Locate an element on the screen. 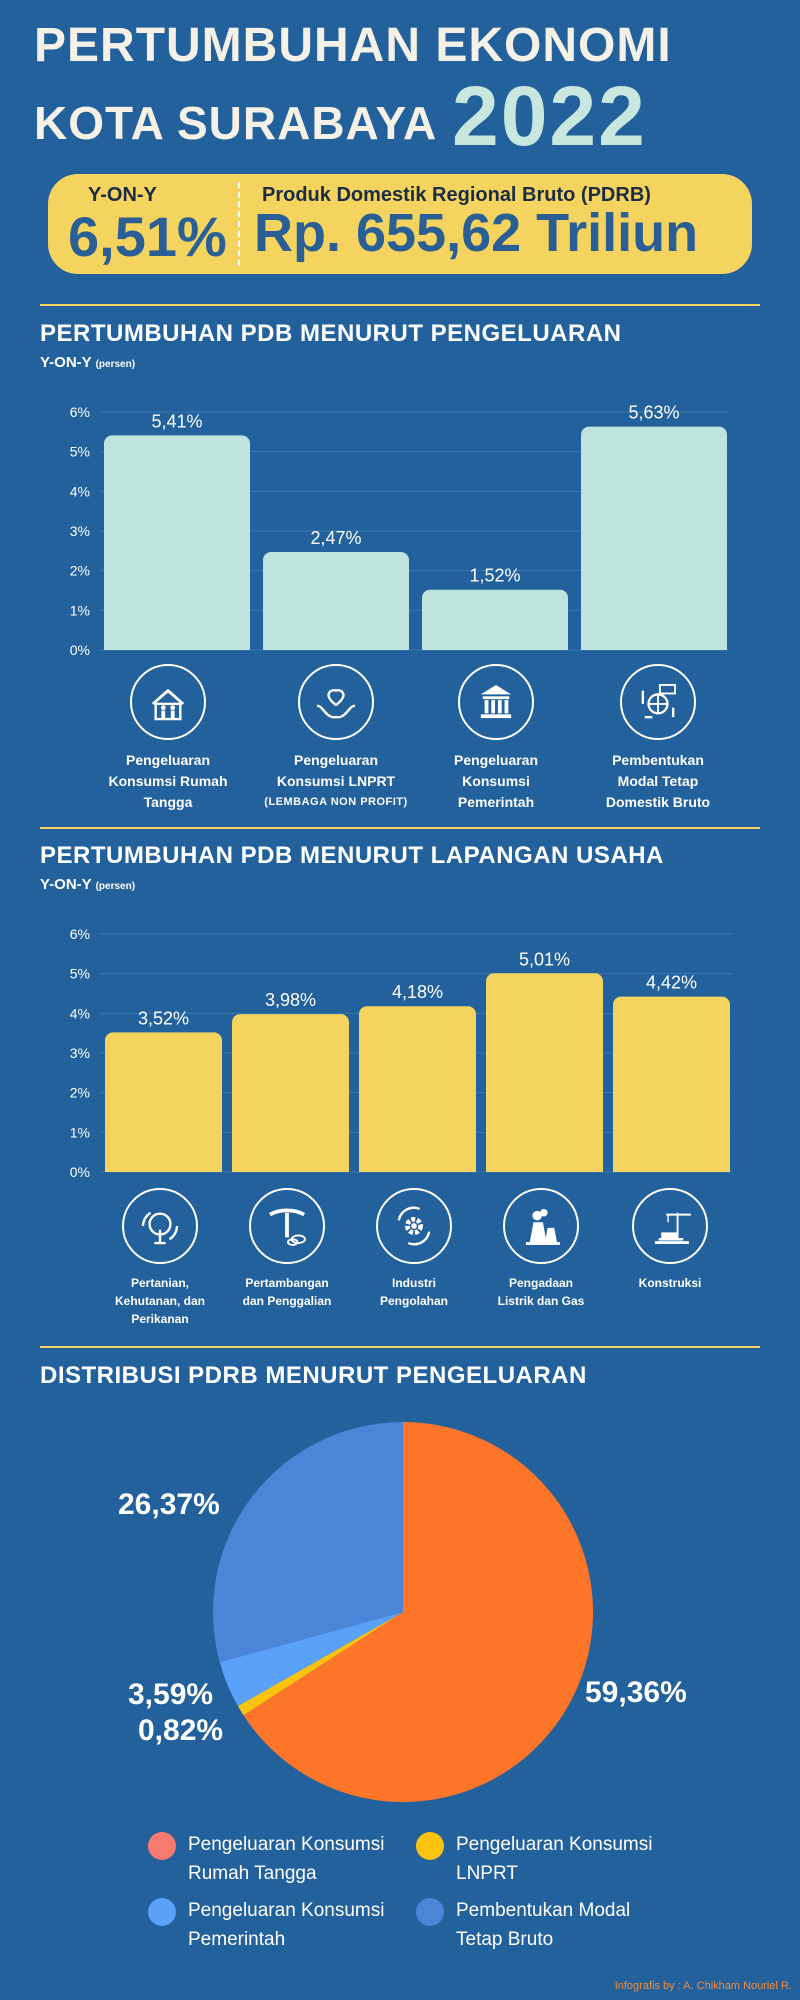 The image size is (800, 2000). category-label: Pertanian, Kehutanan, dan Perikanan is located at coordinates (160, 1301).